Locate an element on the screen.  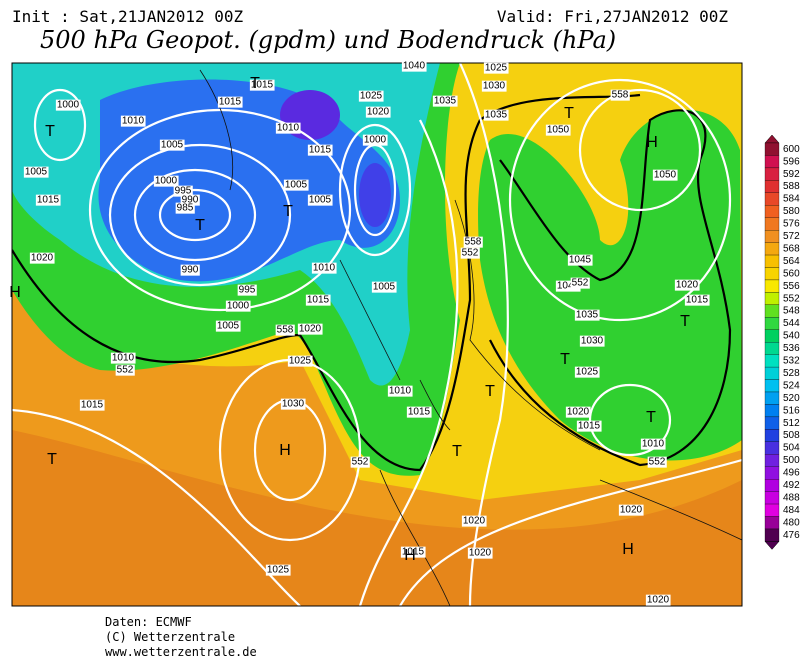
colorbar-label: 572 is located at coordinates (791, 236).